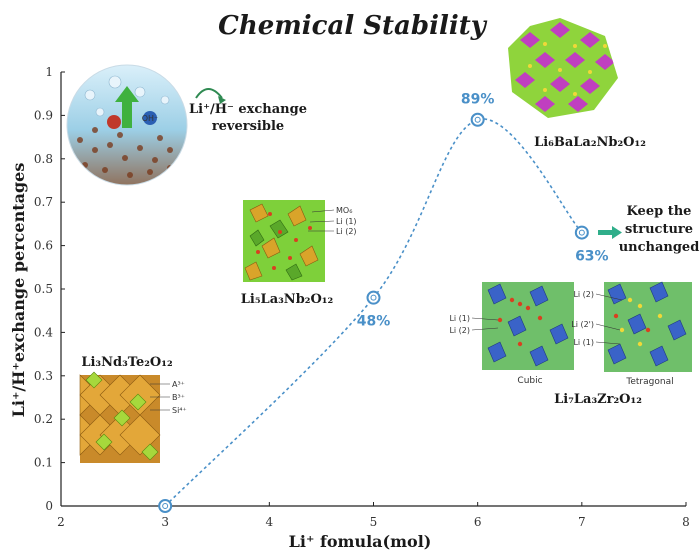 This screenshot has height=560, width=700. I want to click on water-exchange-illustration: OH⁻, so click(146, 125).